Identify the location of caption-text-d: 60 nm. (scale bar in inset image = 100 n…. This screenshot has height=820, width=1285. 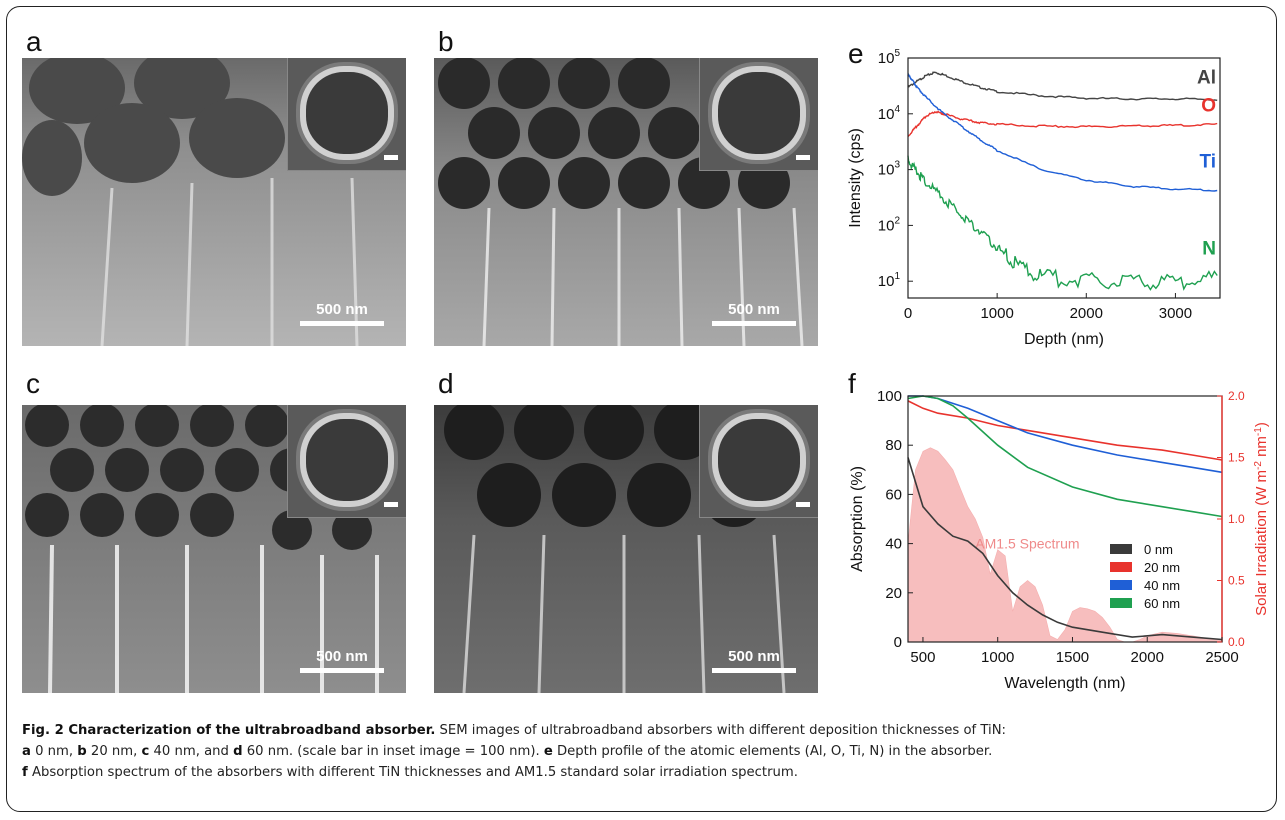
(393, 751).